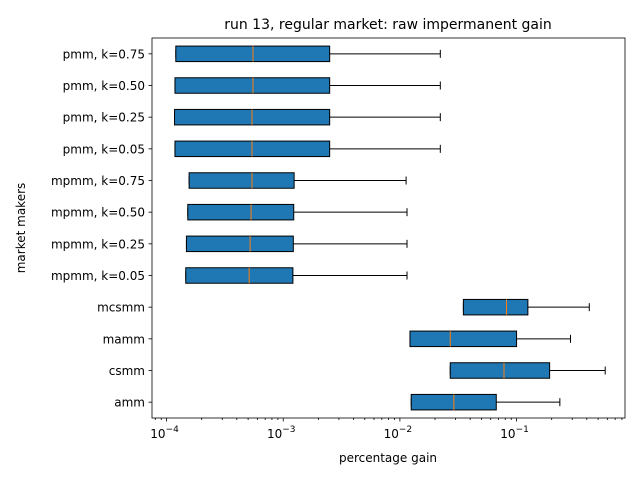  What do you see at coordinates (398, 433) in the screenshot?
I see `x-tick-label: 10⁻²` at bounding box center [398, 433].